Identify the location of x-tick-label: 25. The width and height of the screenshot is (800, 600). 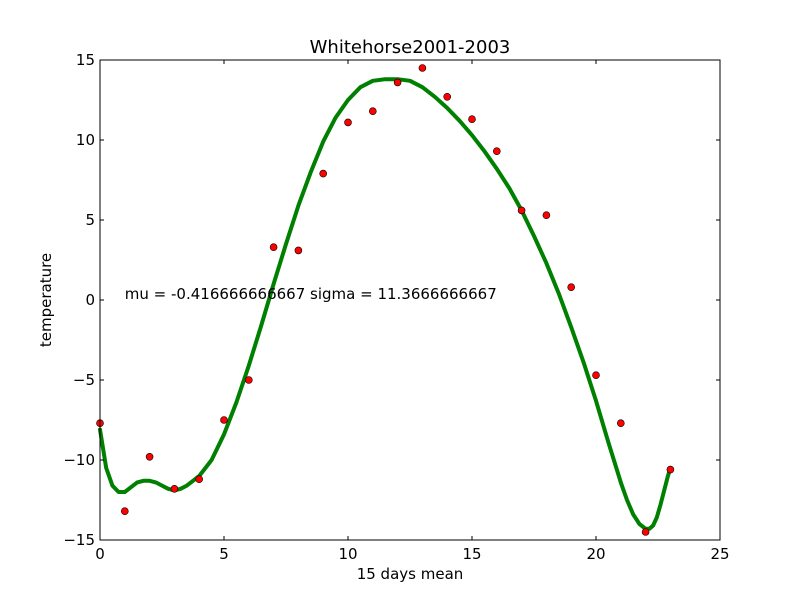
(719, 554).